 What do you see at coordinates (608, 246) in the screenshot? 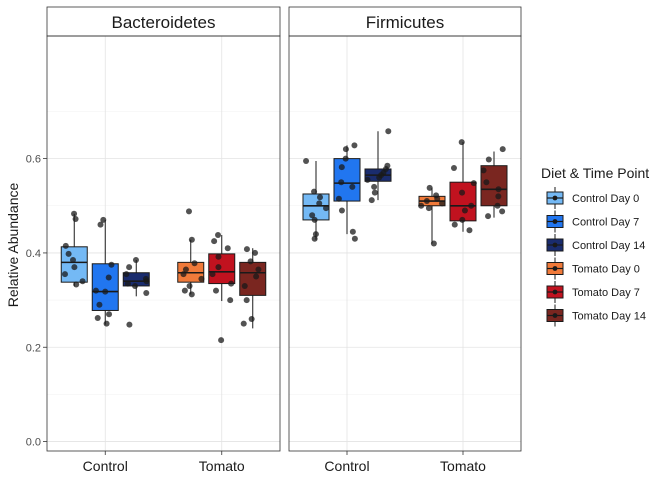
I see `legend-label: Control Day 14` at bounding box center [608, 246].